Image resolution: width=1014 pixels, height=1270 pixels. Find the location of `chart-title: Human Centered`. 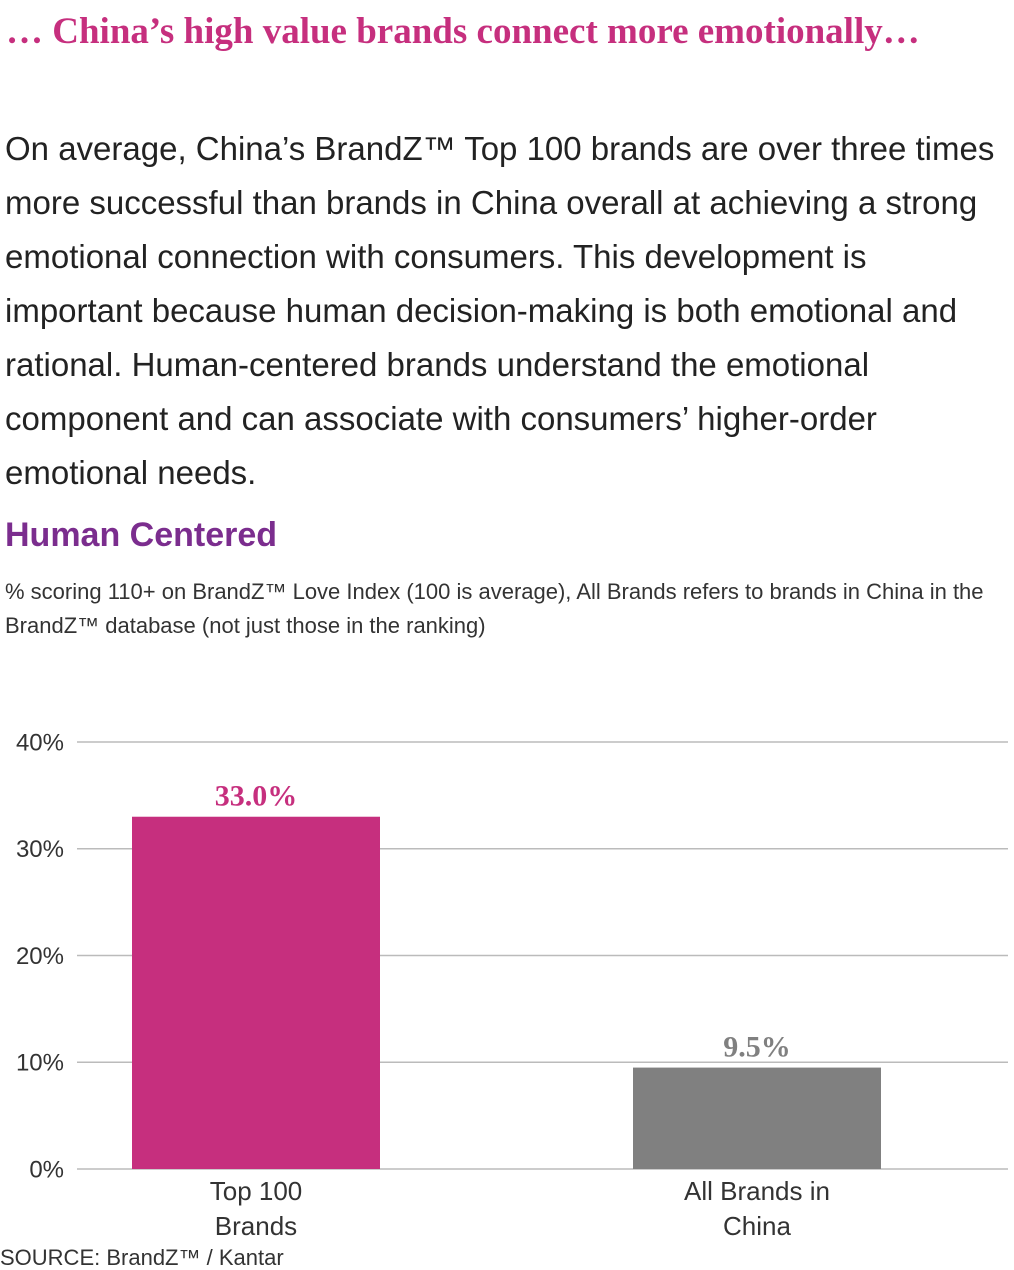

chart-title: Human Centered is located at coordinates (141, 535).